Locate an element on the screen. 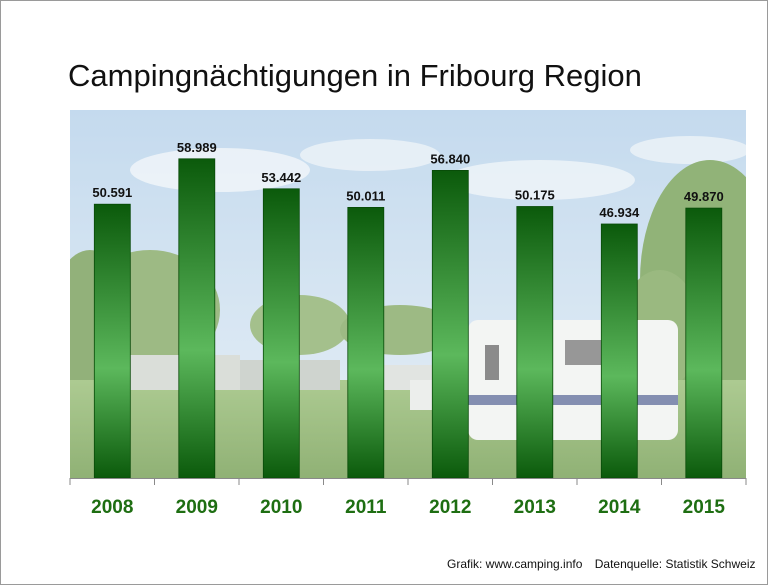  x-tick-label-2015: 2015 is located at coordinates (704, 507).